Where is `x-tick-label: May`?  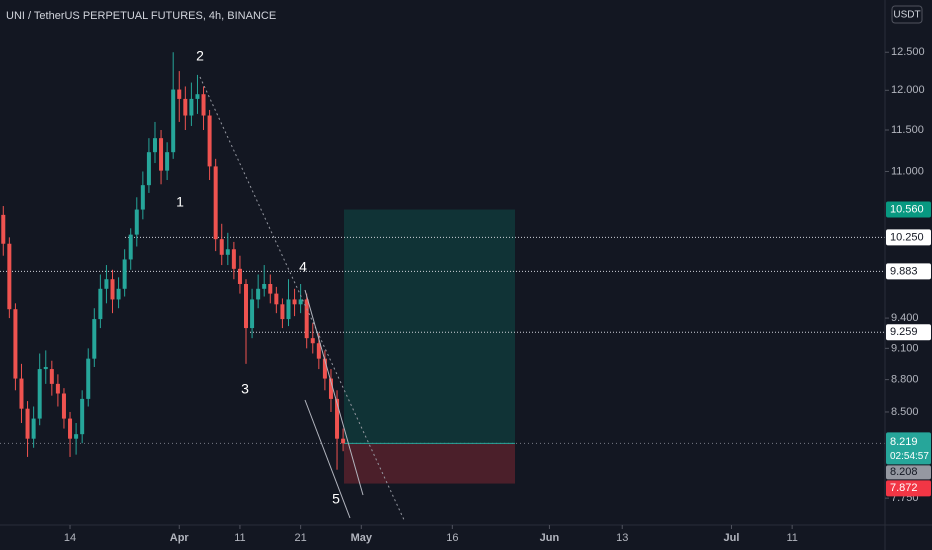 x-tick-label: May is located at coordinates (362, 538).